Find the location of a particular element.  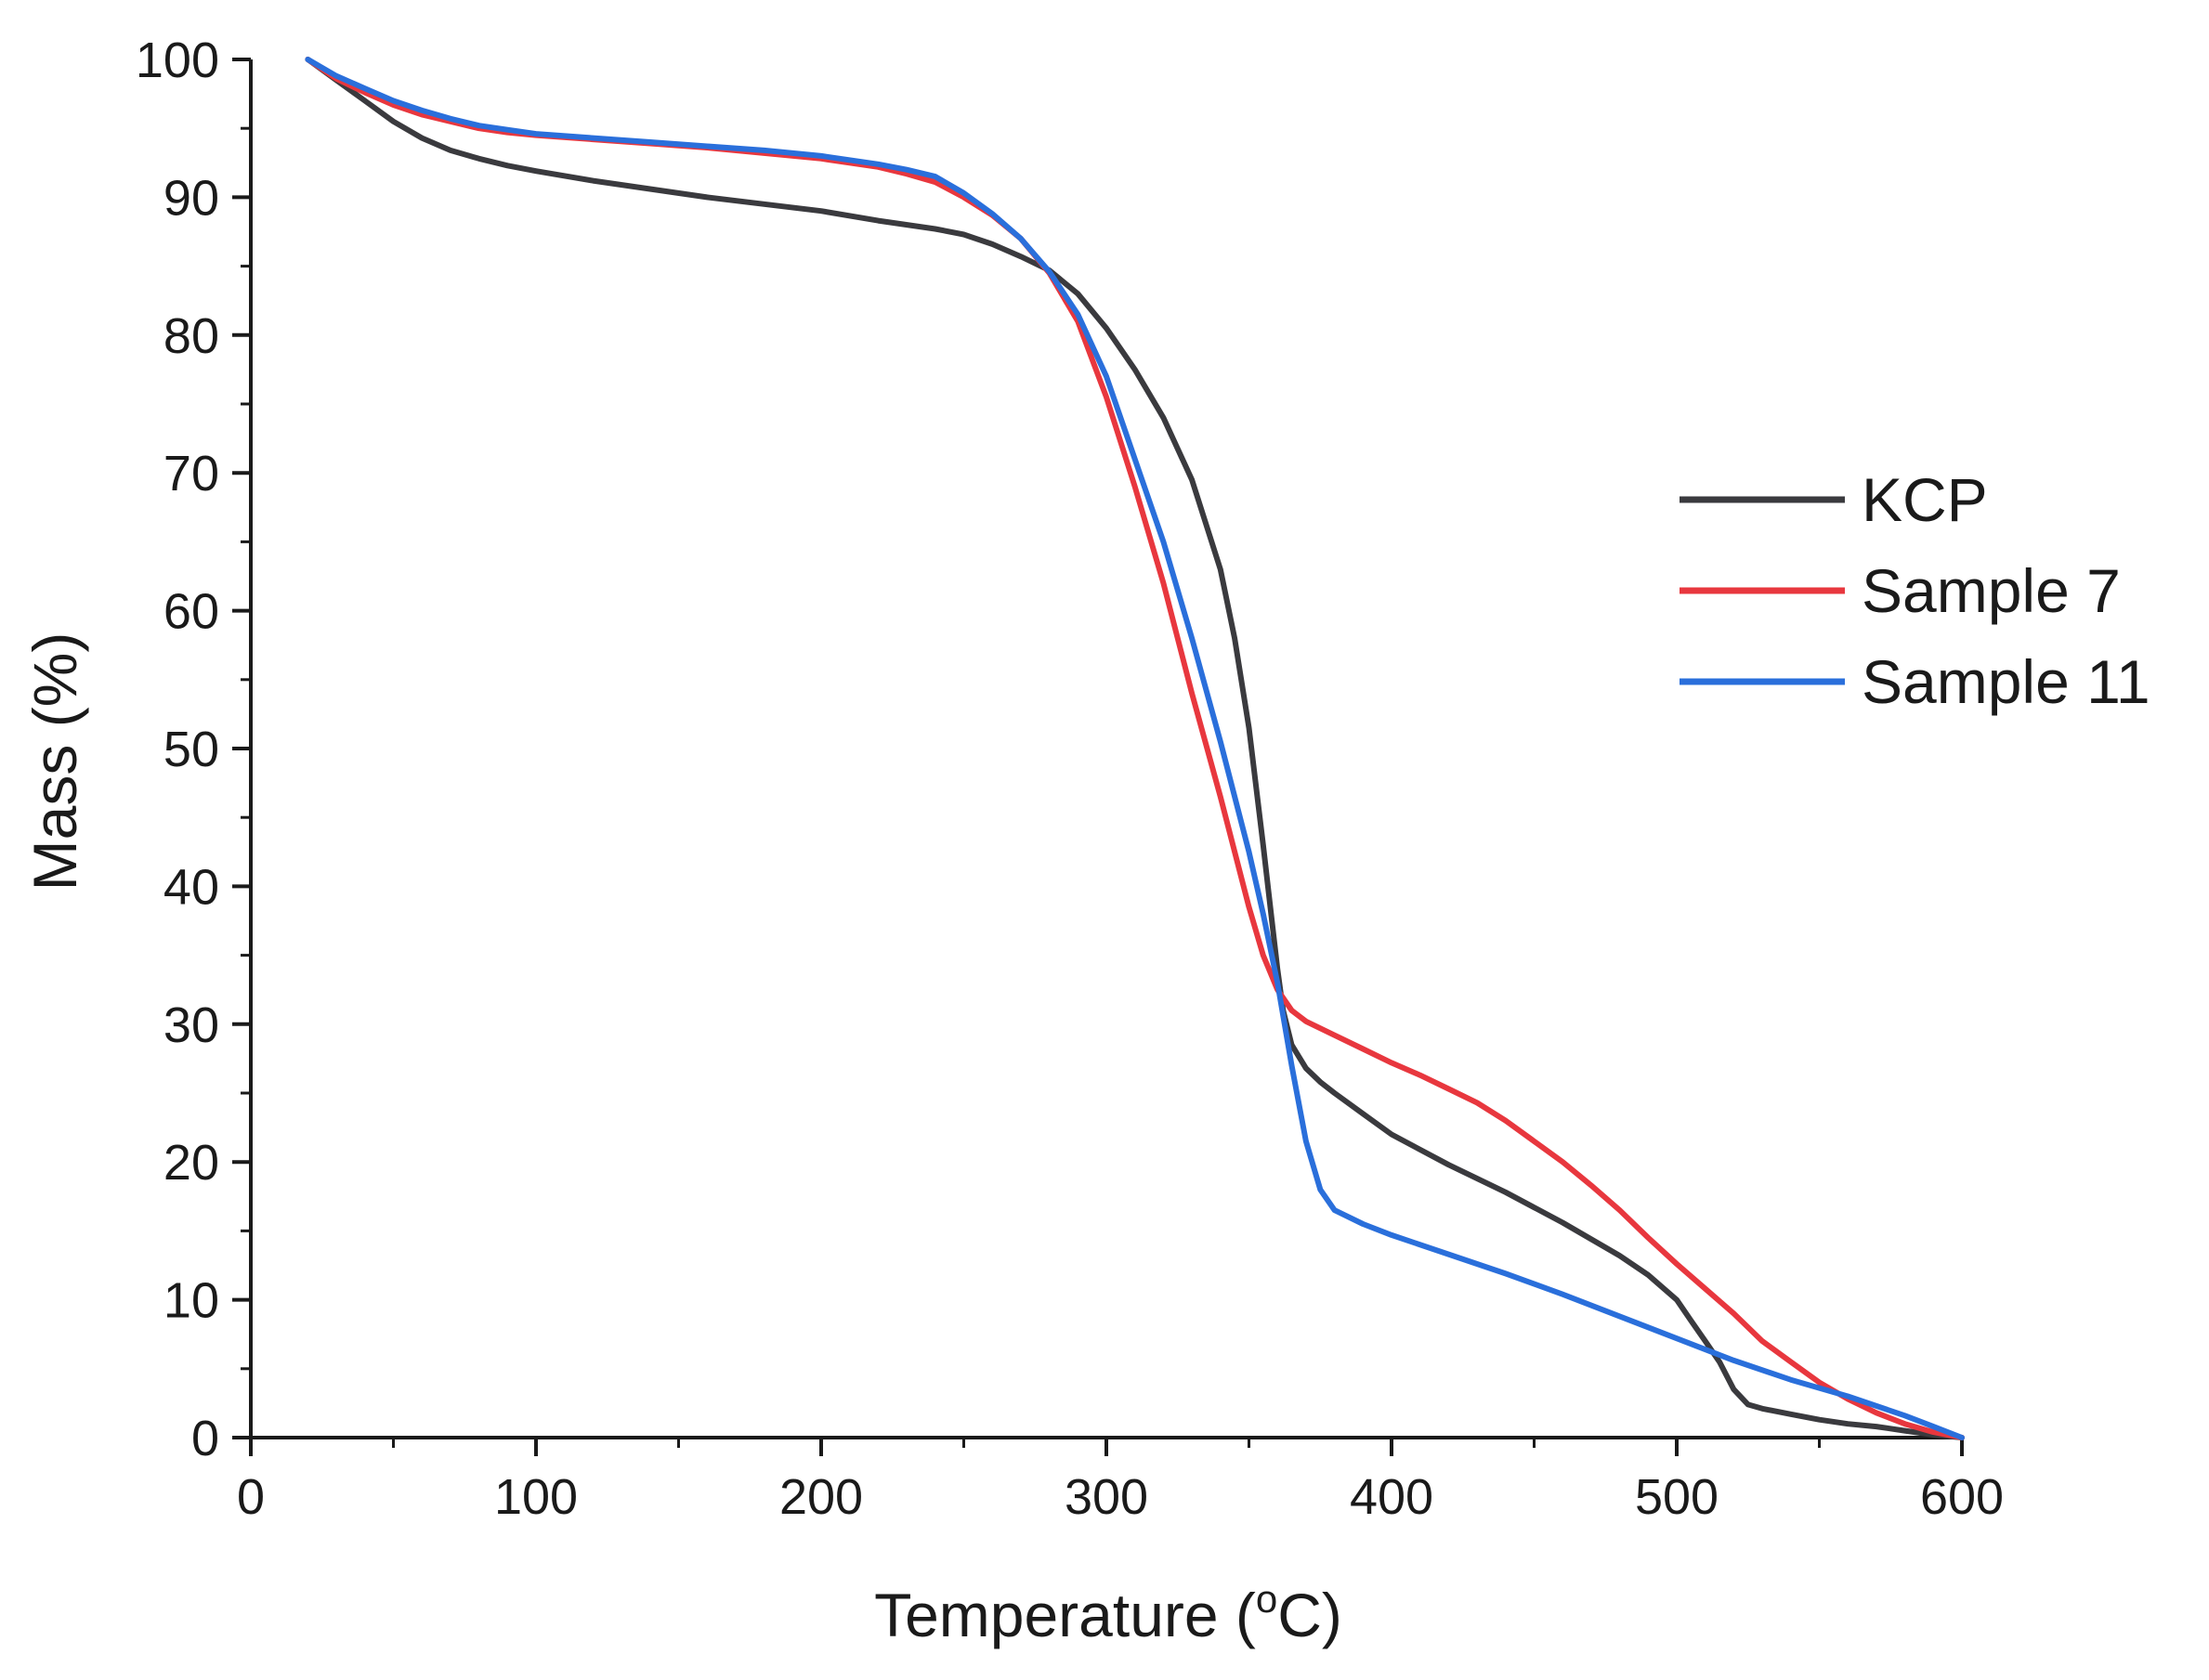

x-tick-label: 100 is located at coordinates (536, 1497).